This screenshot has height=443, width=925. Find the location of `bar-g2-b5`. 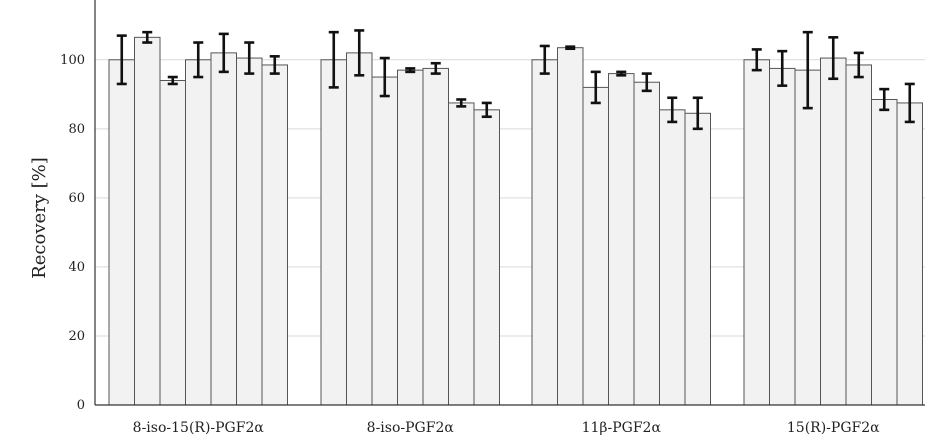

bar-g2-b5 is located at coordinates (435, 236).